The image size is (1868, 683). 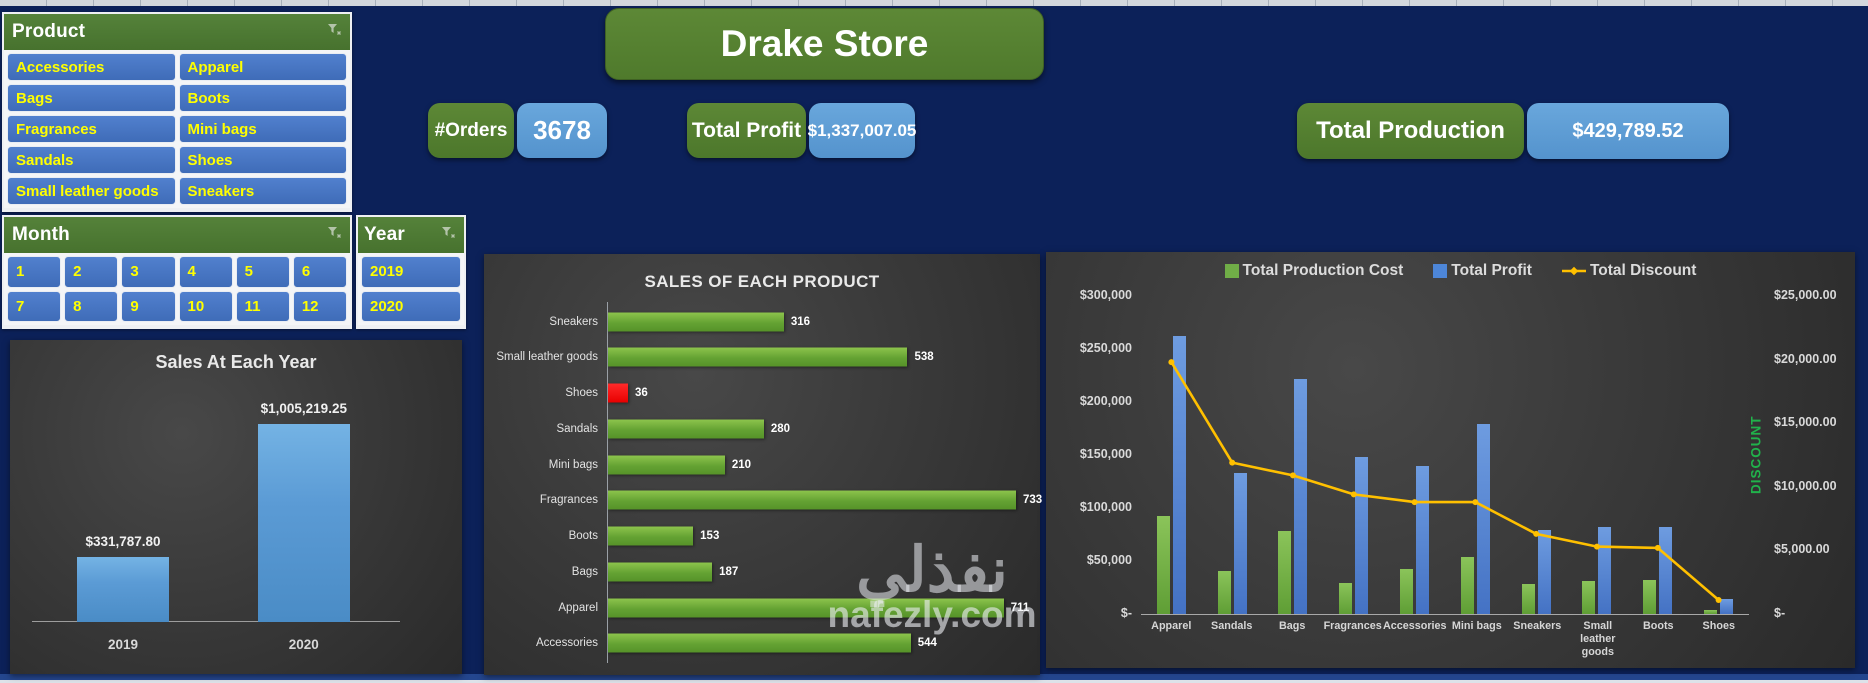 What do you see at coordinates (818, 428) in the screenshot?
I see `bar-zone: 280` at bounding box center [818, 428].